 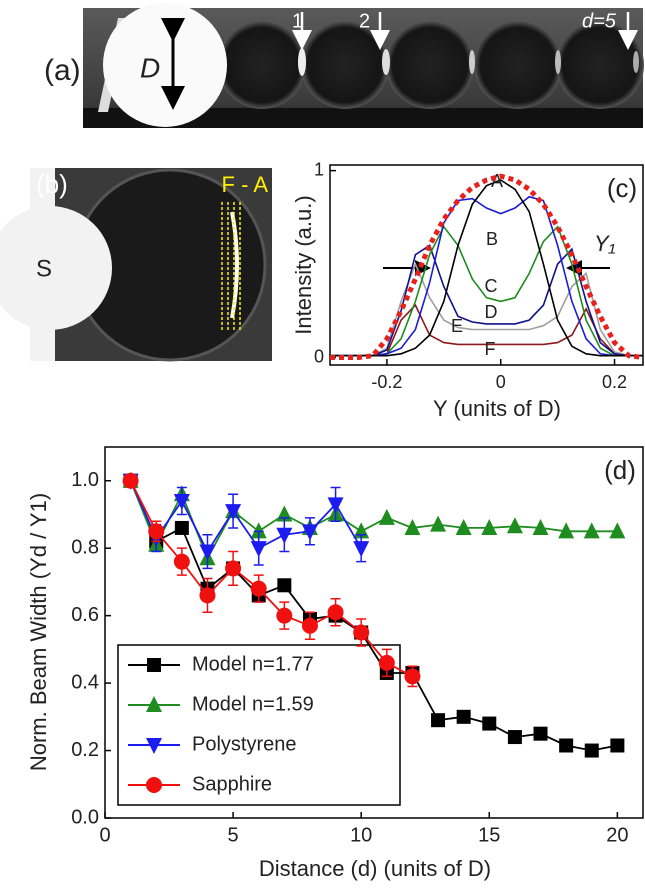 What do you see at coordinates (244, 744) in the screenshot?
I see `legend-label: Polystyrene` at bounding box center [244, 744].